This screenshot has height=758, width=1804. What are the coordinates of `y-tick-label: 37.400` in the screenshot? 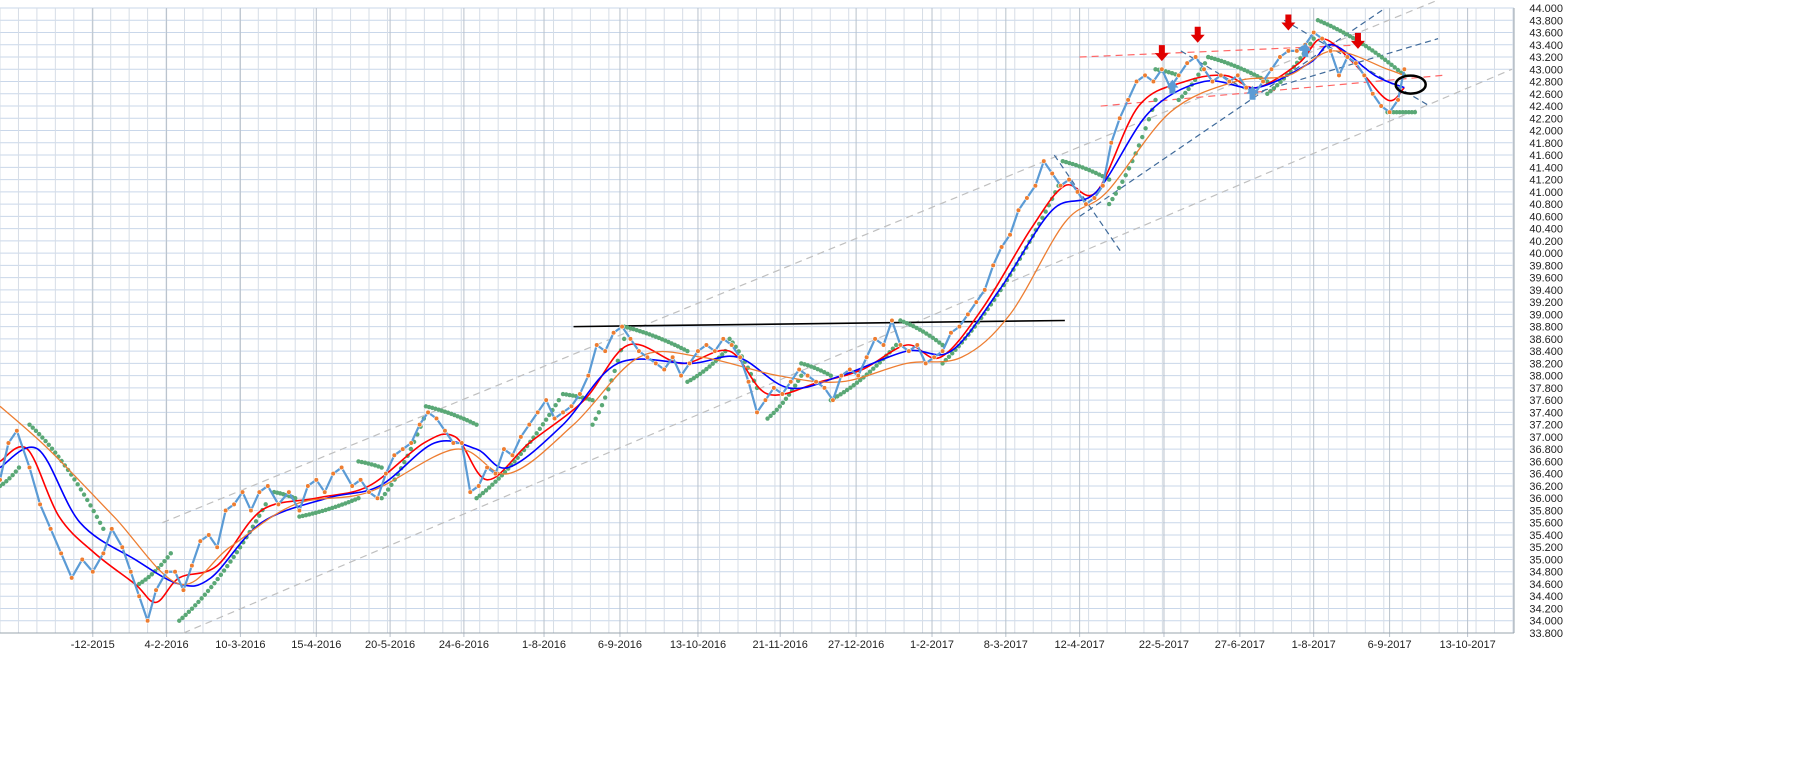 It's located at (1546, 413).